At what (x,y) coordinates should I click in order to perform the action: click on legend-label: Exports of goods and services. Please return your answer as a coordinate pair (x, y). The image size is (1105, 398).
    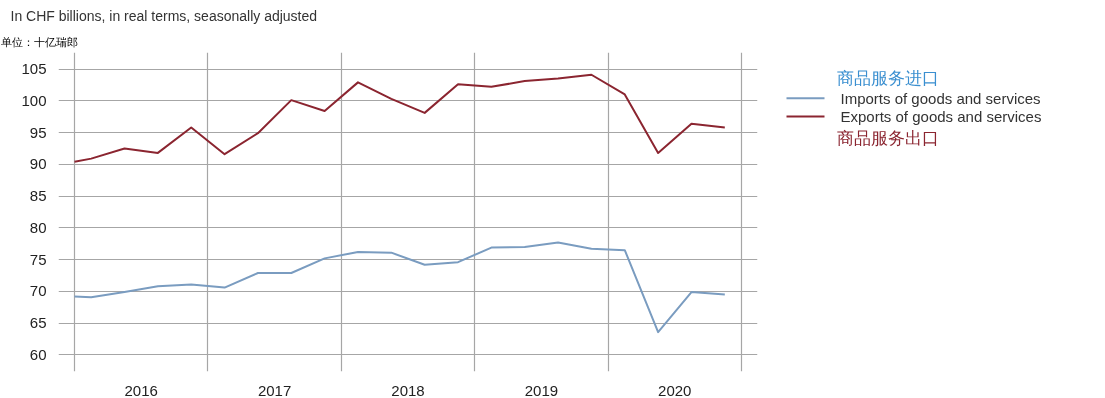
    Looking at the image, I should click on (941, 117).